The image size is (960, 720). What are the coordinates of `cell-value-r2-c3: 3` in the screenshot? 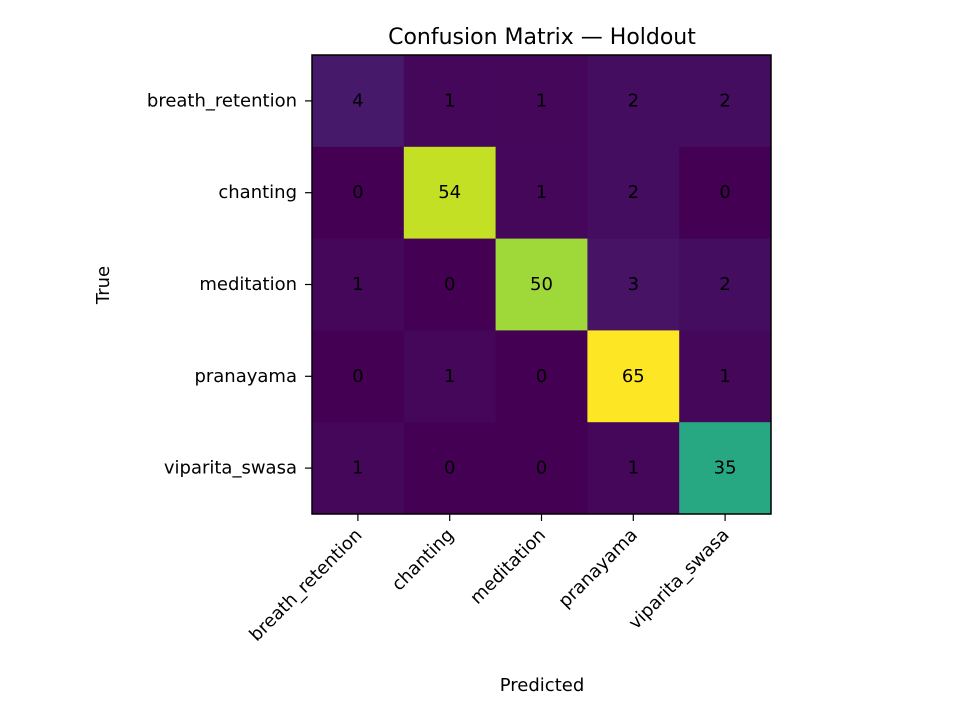 It's located at (633, 284).